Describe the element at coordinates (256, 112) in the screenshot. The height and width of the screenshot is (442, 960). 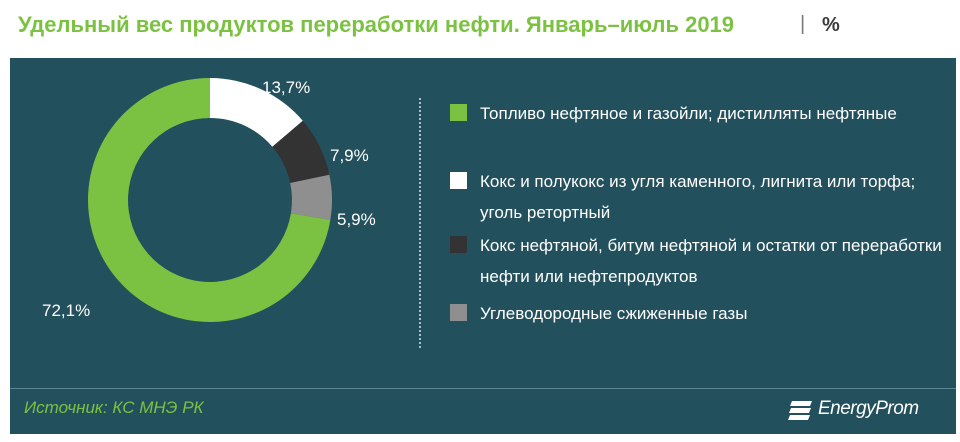
I see `slice-coke-coal` at that location.